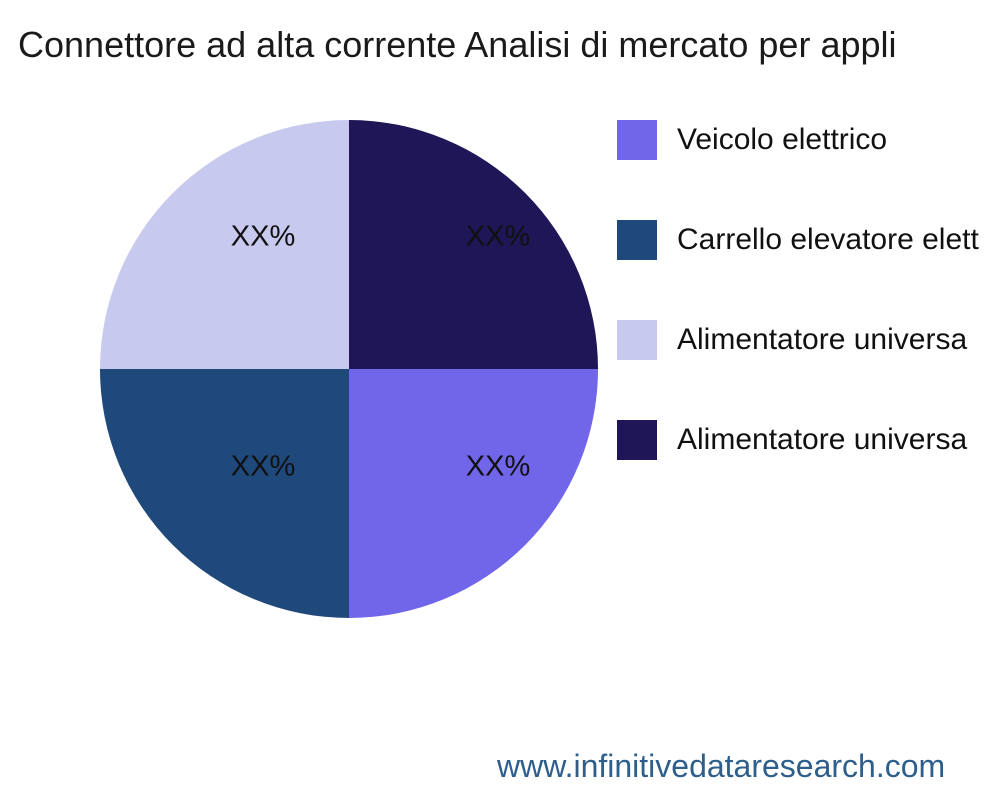  What do you see at coordinates (263, 466) in the screenshot?
I see `pie-slice-label-bottom-left: XX%` at bounding box center [263, 466].